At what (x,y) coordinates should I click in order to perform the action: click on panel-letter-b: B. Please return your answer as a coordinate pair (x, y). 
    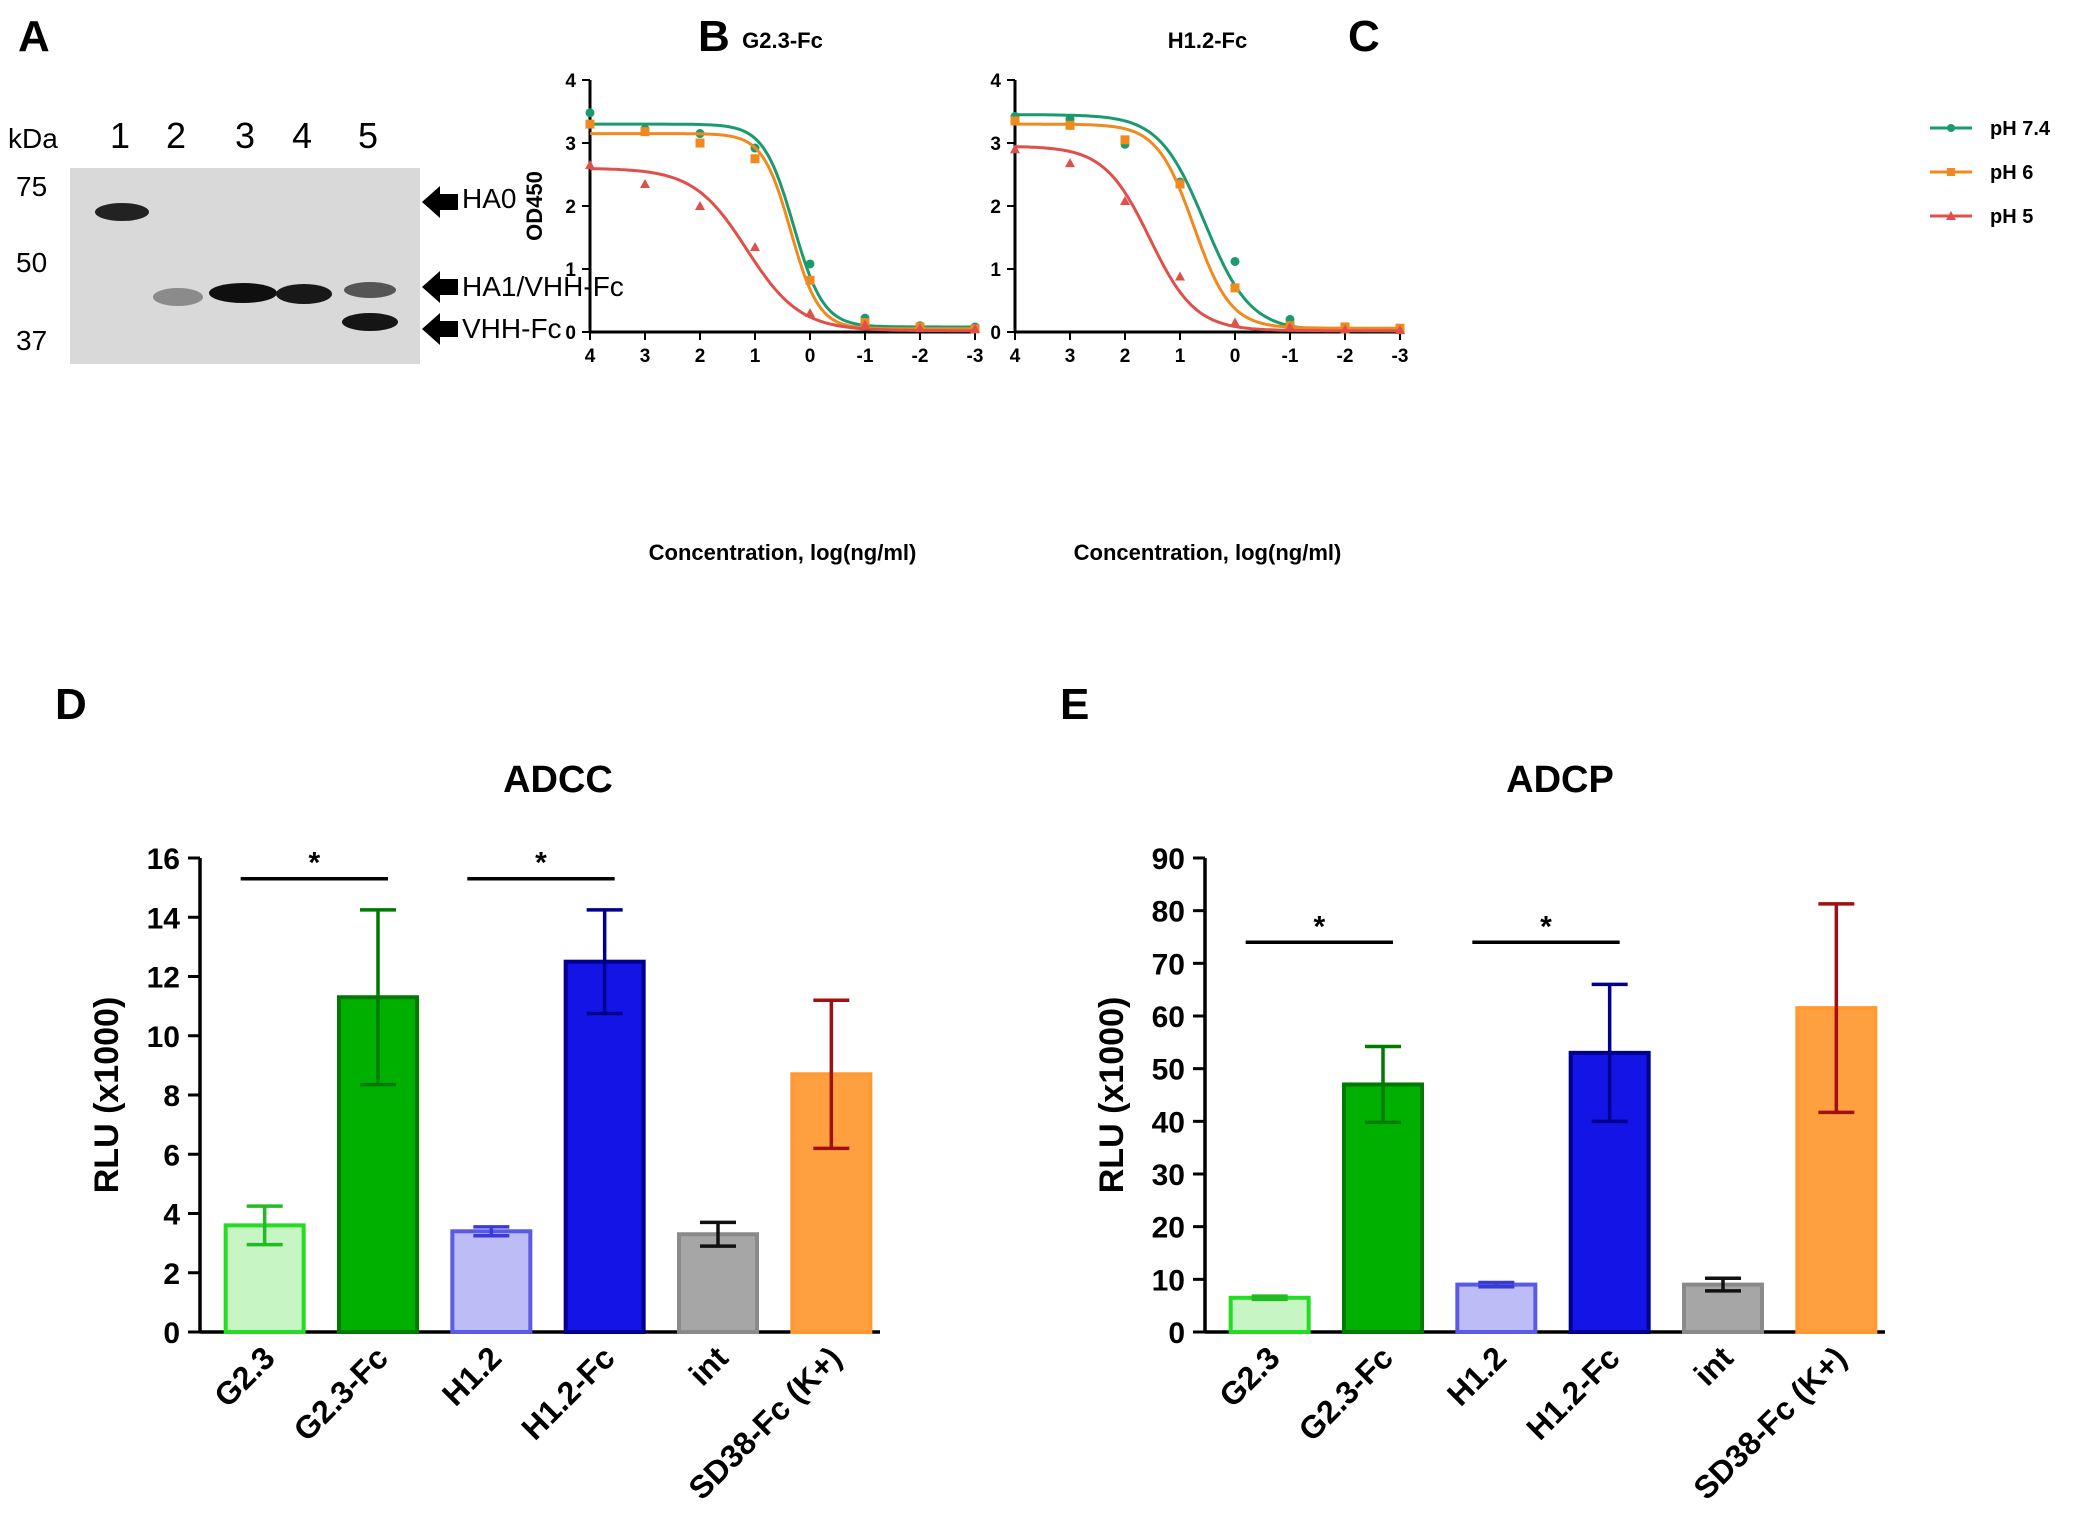
    Looking at the image, I should click on (714, 36).